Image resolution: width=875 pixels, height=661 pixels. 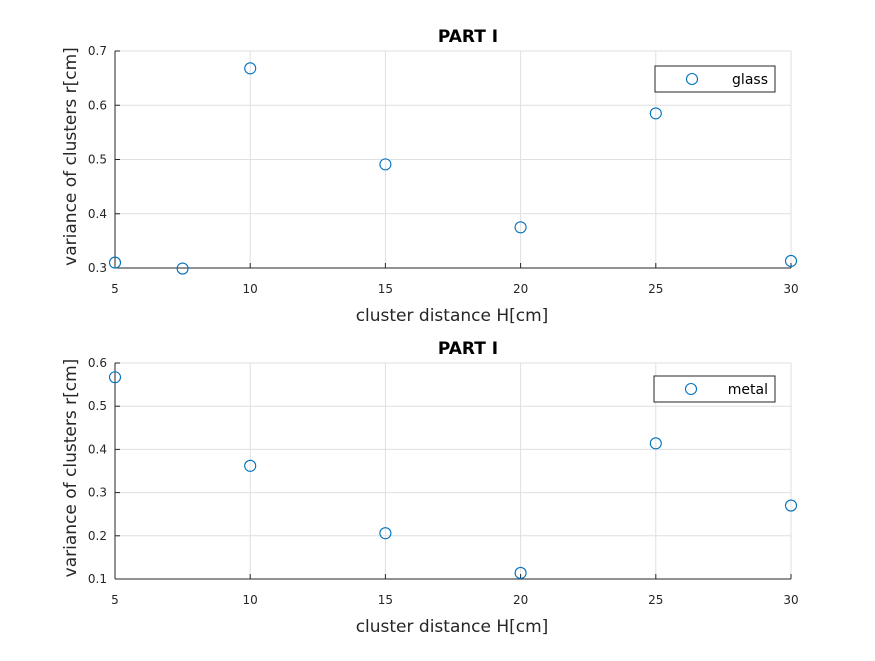 What do you see at coordinates (97, 536) in the screenshot?
I see `y-tick-label: 0.2` at bounding box center [97, 536].